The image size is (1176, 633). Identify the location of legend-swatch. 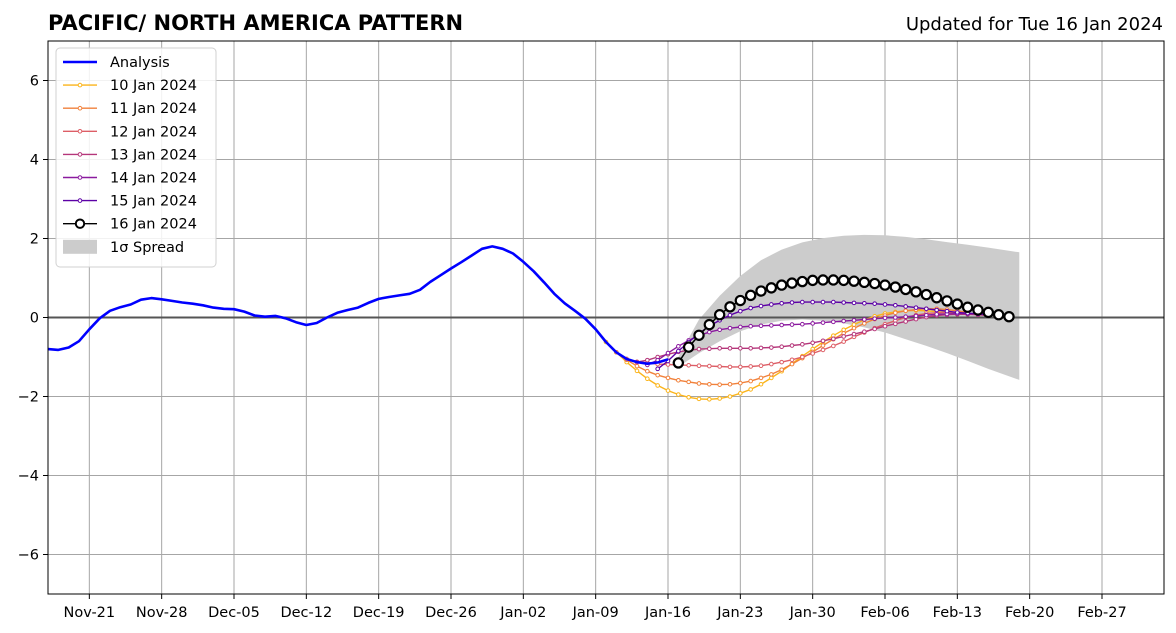
(80, 246).